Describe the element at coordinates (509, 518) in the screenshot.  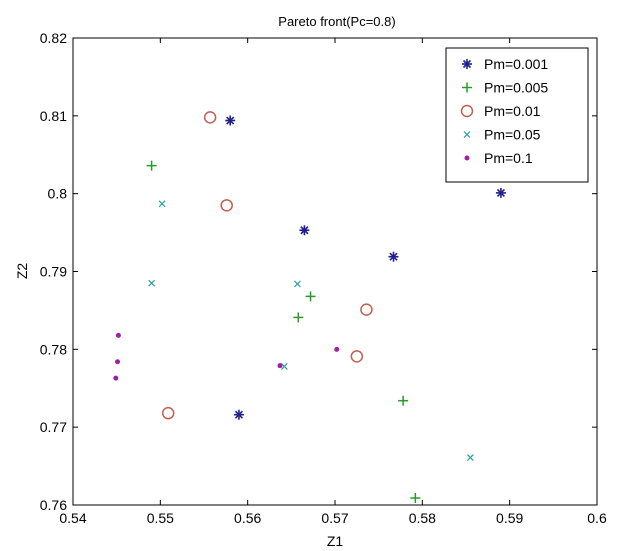
I see `x-tick-label: 0.59` at that location.